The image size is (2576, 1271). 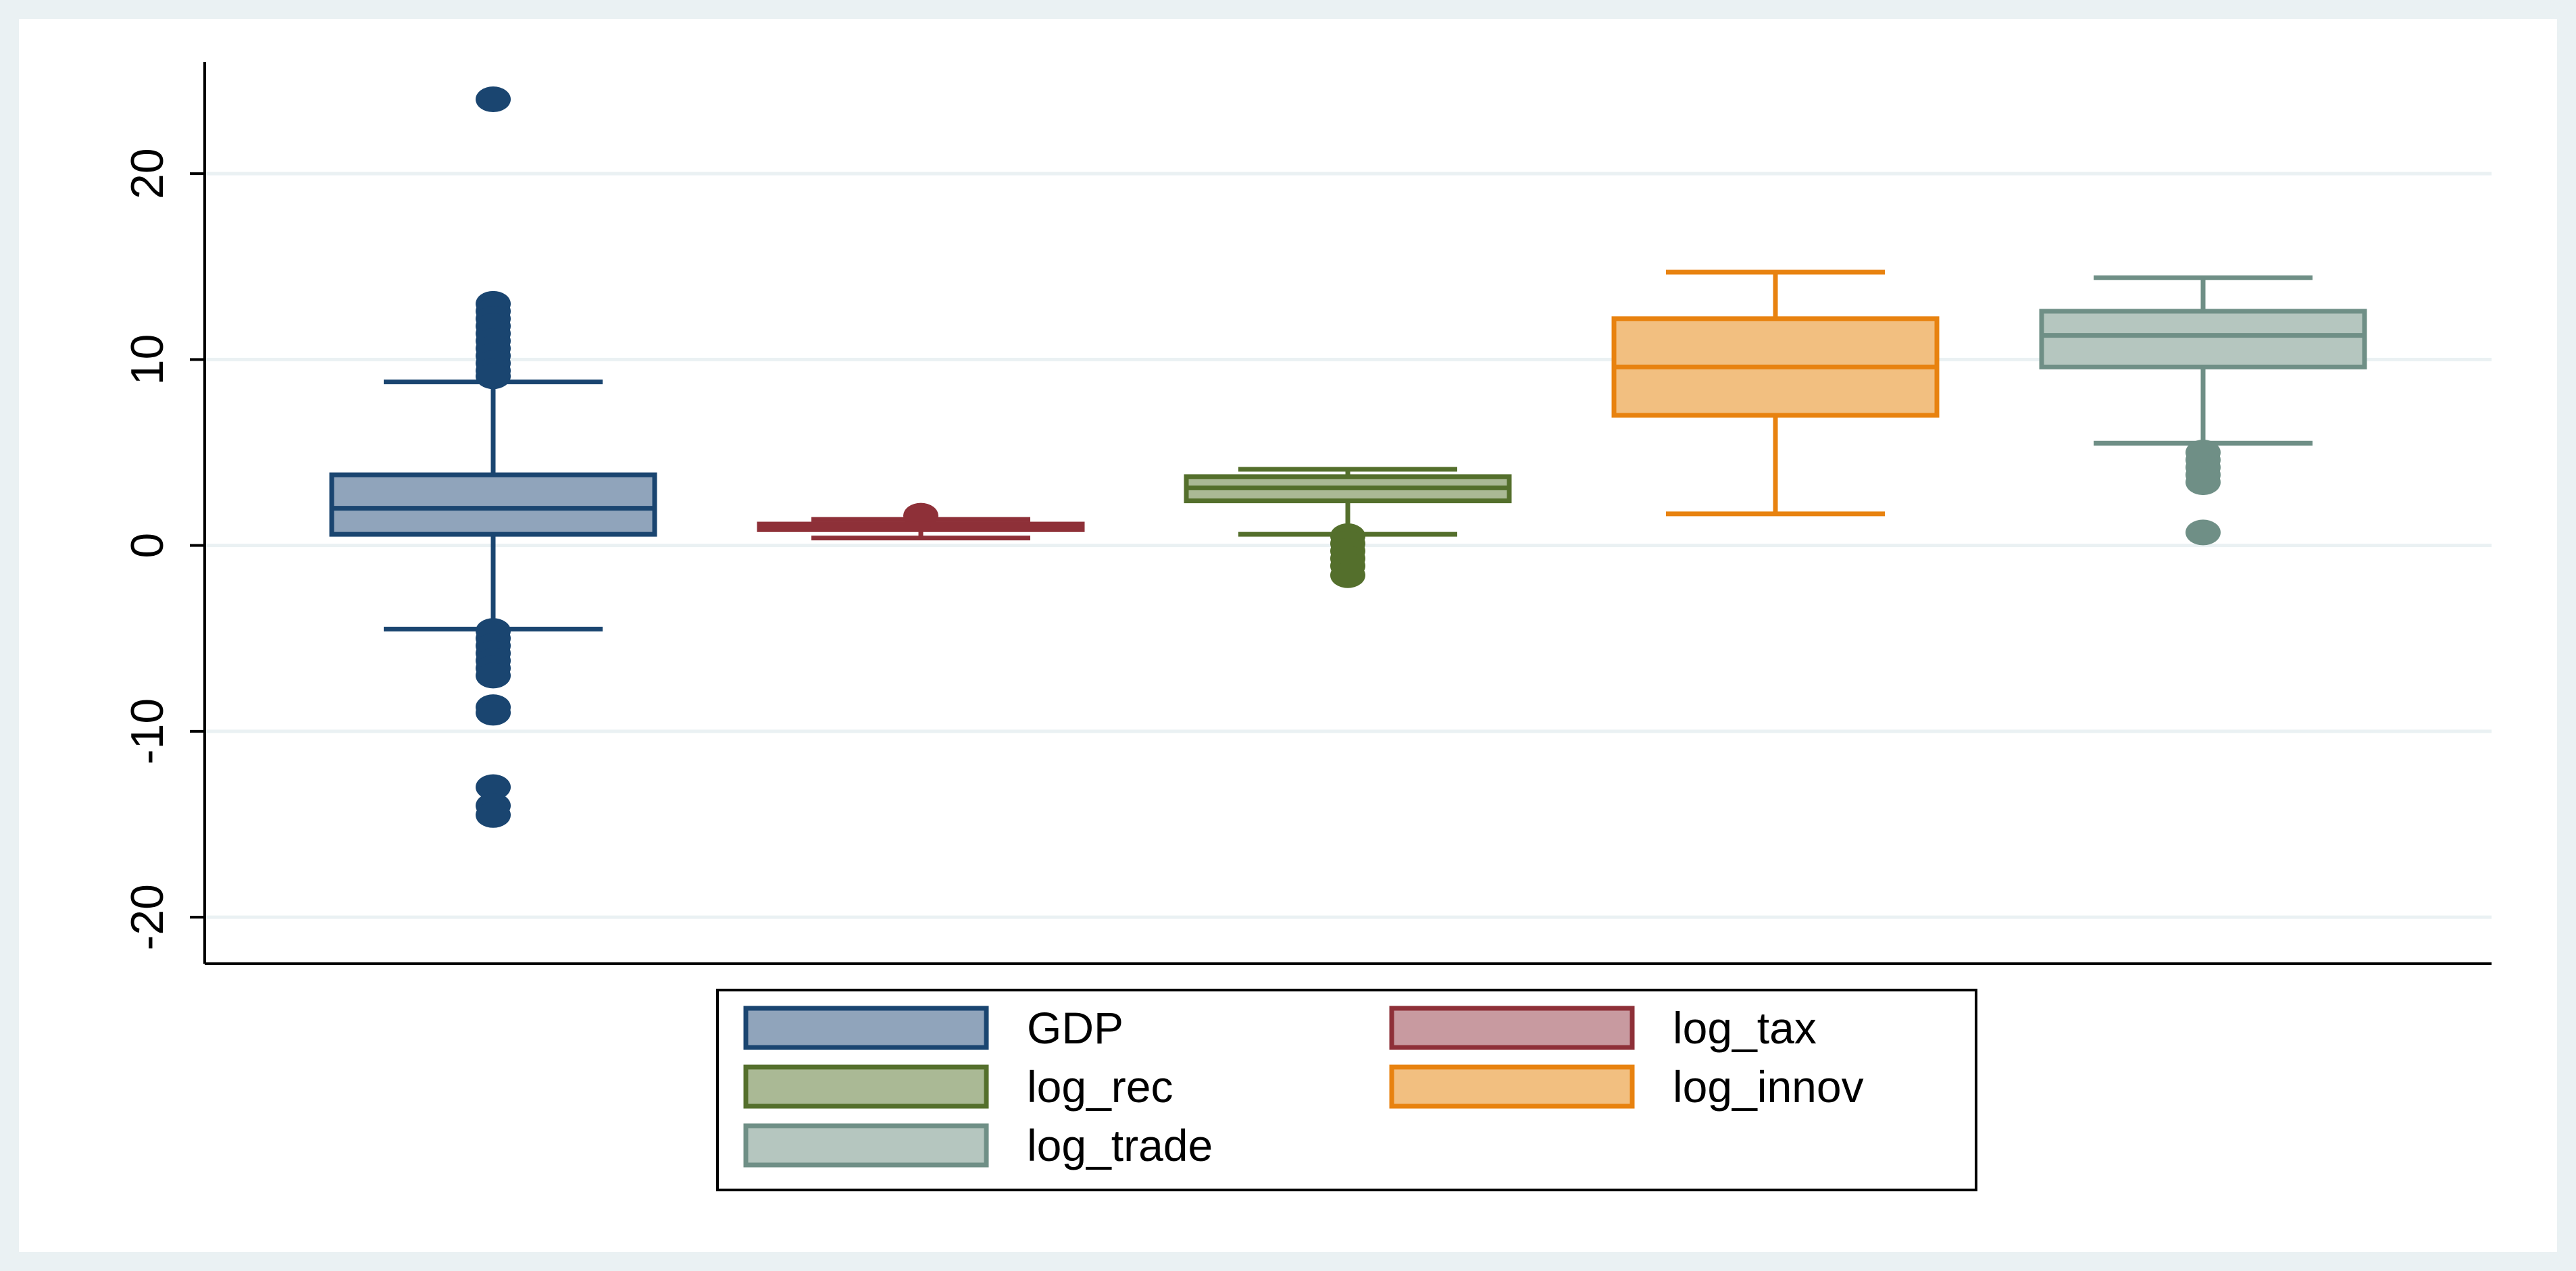 What do you see at coordinates (1346, 1090) in the screenshot?
I see `legend: GDP log_tax log_rec log_innov log_trade` at bounding box center [1346, 1090].